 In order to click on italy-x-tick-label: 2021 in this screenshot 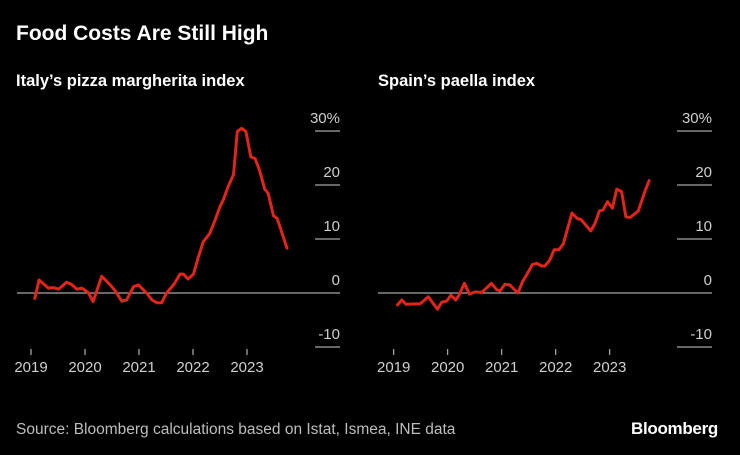, I will do `click(138, 367)`.